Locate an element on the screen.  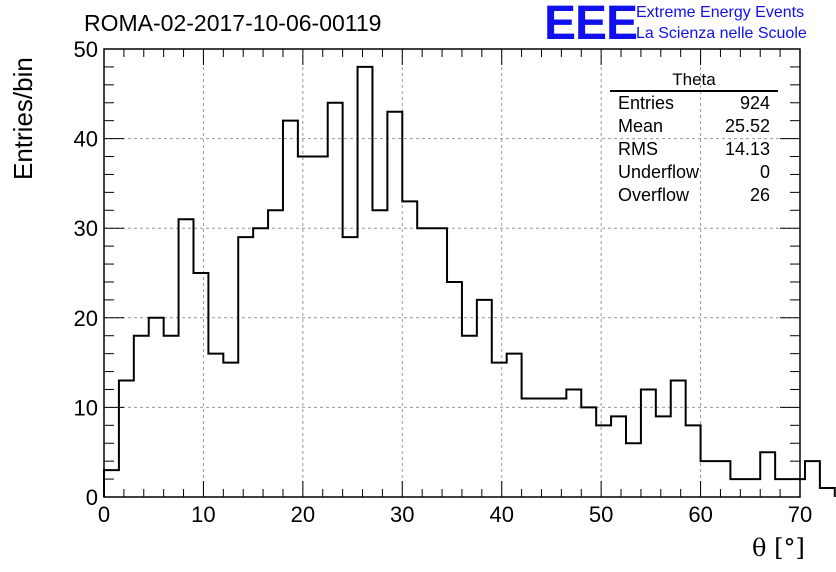
y-tick-label: 0 is located at coordinates (92, 497).